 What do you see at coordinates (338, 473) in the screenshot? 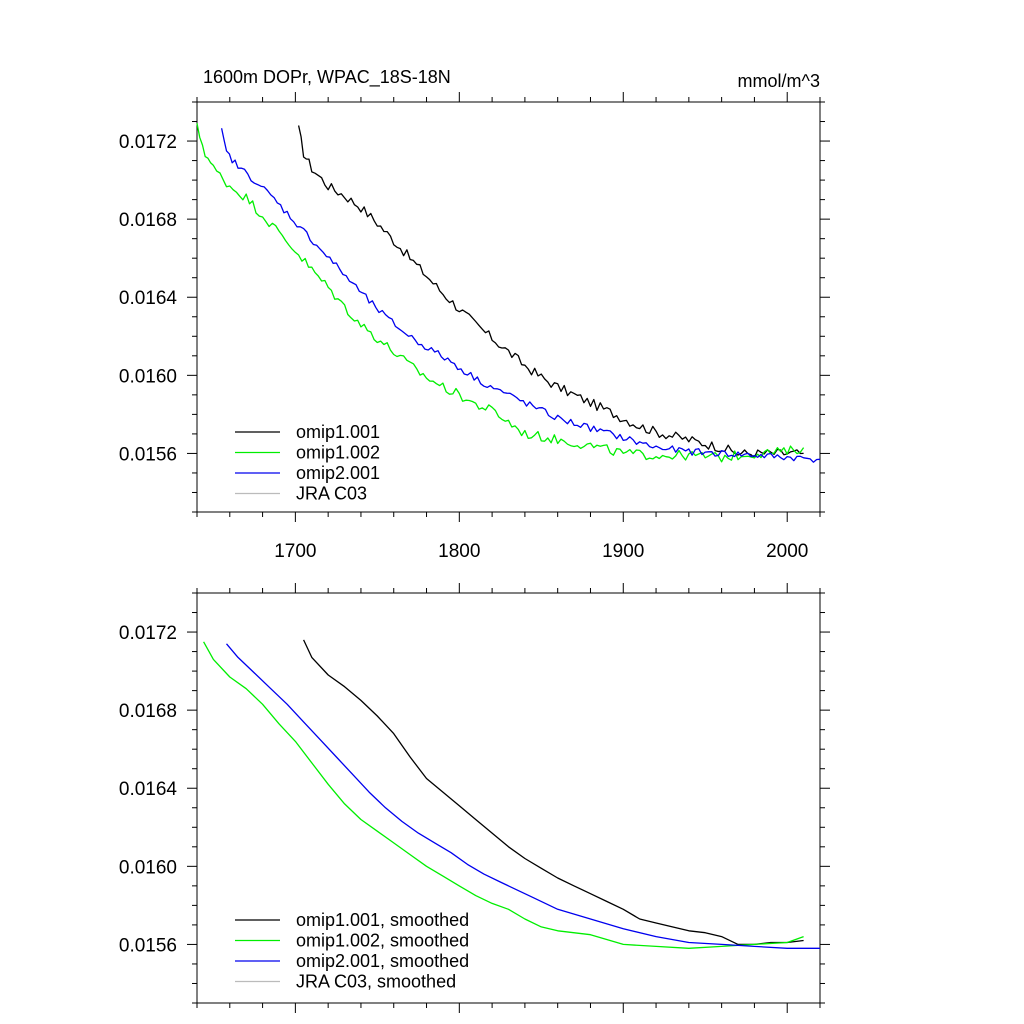
I see `legend-label: omip2.001` at bounding box center [338, 473].